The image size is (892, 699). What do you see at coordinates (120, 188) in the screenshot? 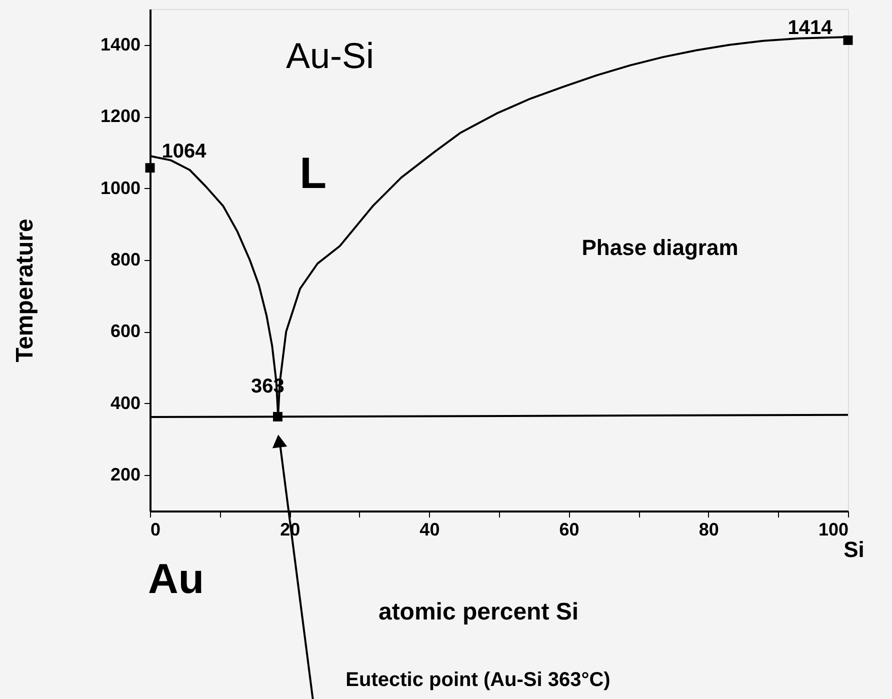
I see `y-tick-label: 1000` at bounding box center [120, 188].